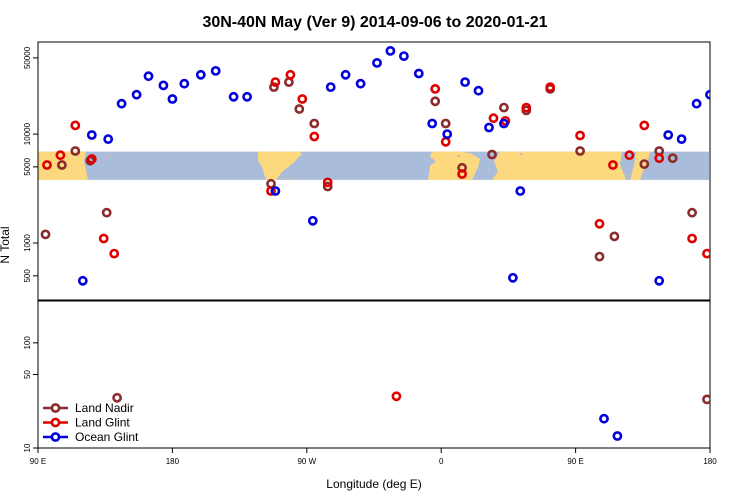 The image size is (750, 500). What do you see at coordinates (575, 461) in the screenshot?
I see `x-tick-label: 90 E` at bounding box center [575, 461].